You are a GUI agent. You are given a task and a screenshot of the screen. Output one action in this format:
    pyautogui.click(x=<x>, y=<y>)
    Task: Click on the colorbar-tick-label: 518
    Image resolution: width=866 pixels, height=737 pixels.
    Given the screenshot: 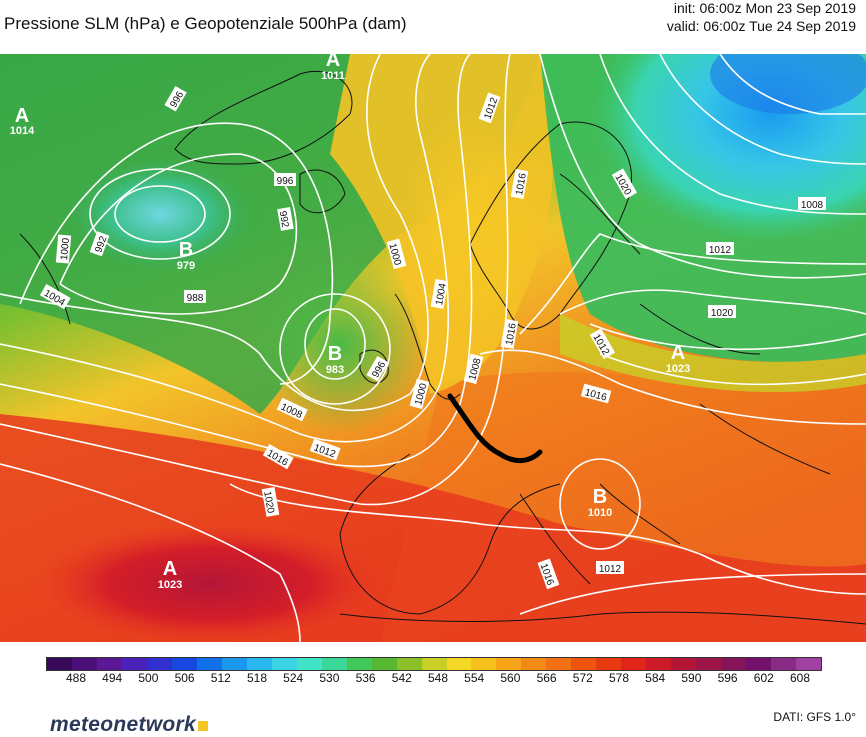 What is the action you would take?
    pyautogui.click(x=257, y=678)
    